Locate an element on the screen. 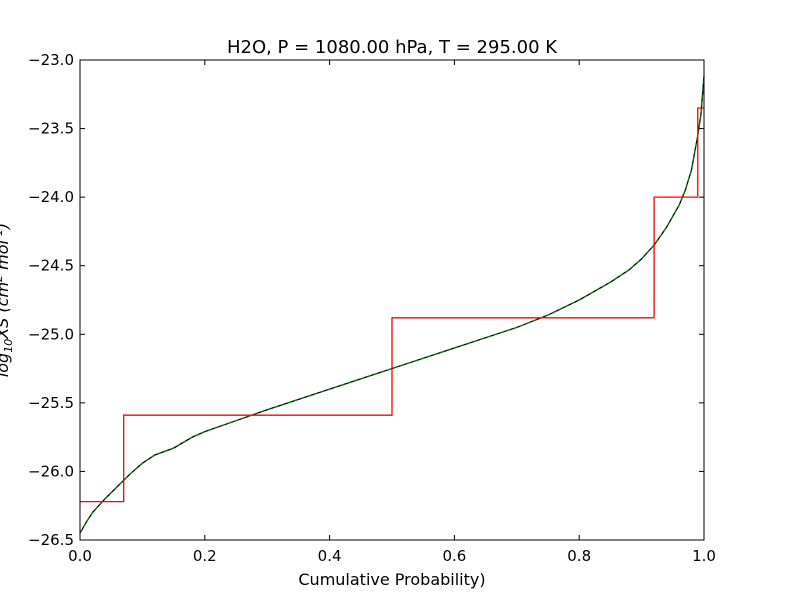 This screenshot has width=800, height=600. x-tick-label: 0.8 is located at coordinates (579, 556).